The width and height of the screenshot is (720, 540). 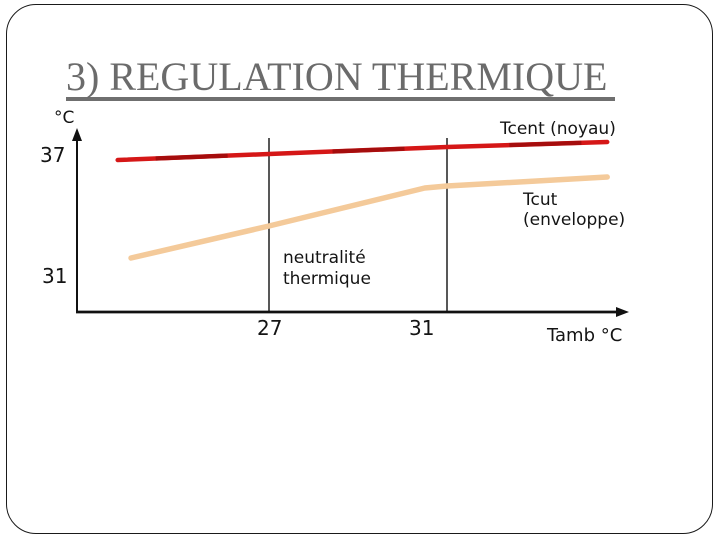 What do you see at coordinates (558, 129) in the screenshot?
I see `tcent-series-label: Tcent (noyau)` at bounding box center [558, 129].